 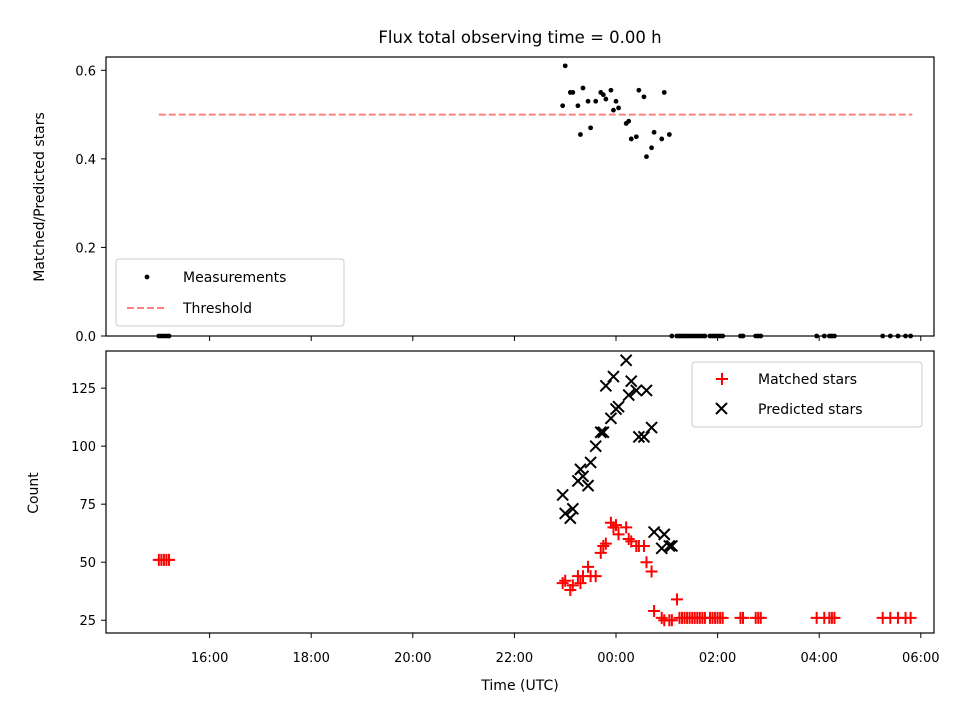 What do you see at coordinates (920, 658) in the screenshot?
I see `x-tick-label: 06:00` at bounding box center [920, 658].